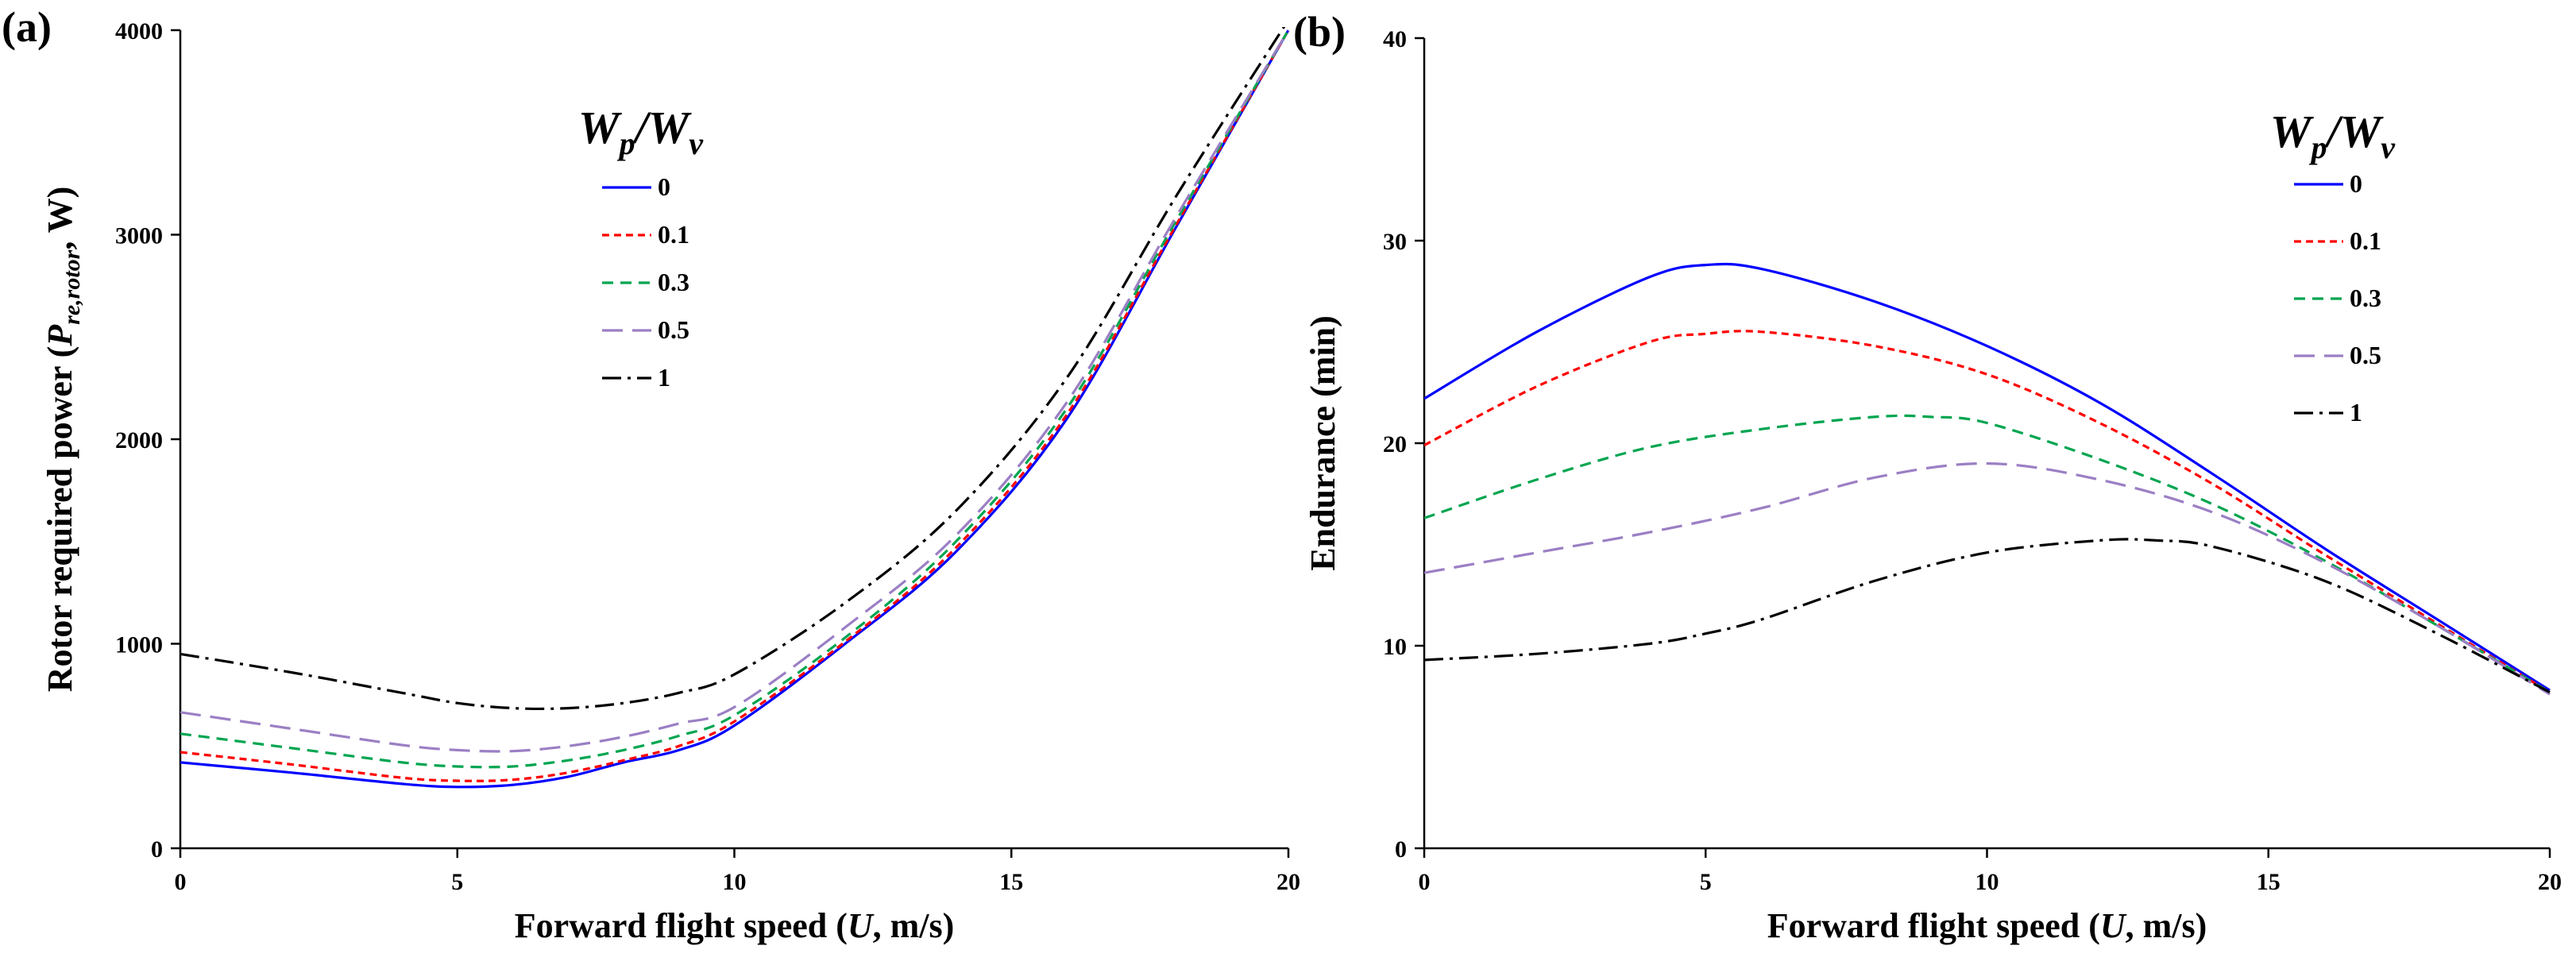  Describe the element at coordinates (1322, 442) in the screenshot. I see `y-axis-label: Endurance (min)` at that location.